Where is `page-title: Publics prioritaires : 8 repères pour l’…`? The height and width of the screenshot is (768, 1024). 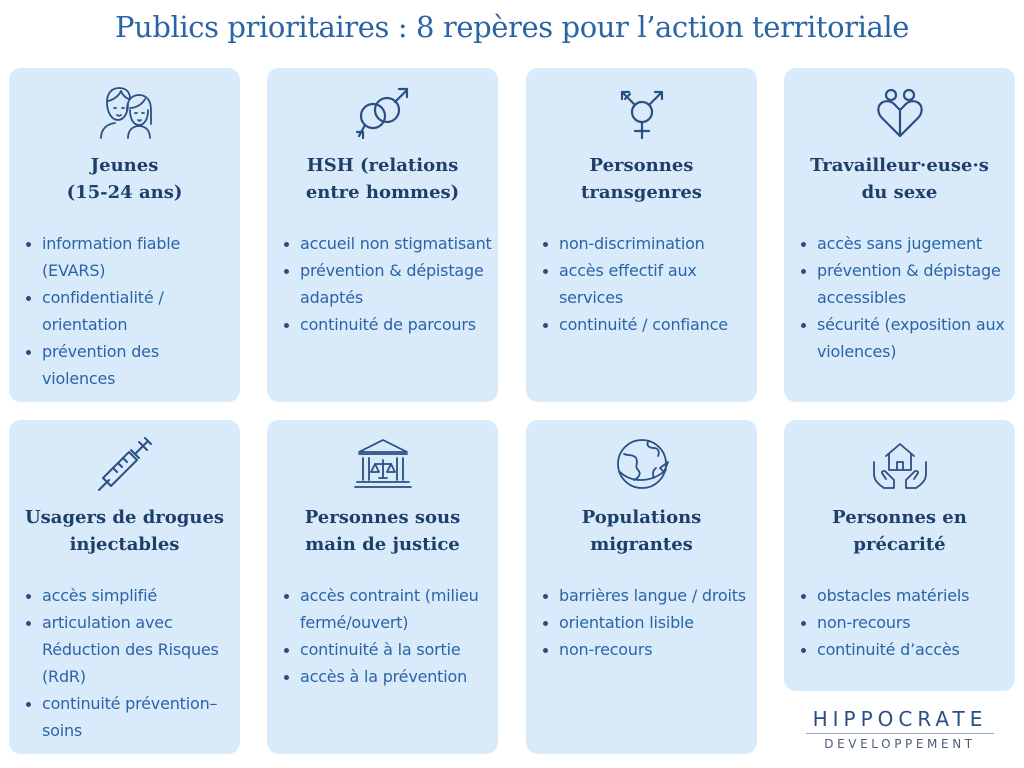 page-title: Publics prioritaires : 8 repères pour l’… is located at coordinates (512, 27).